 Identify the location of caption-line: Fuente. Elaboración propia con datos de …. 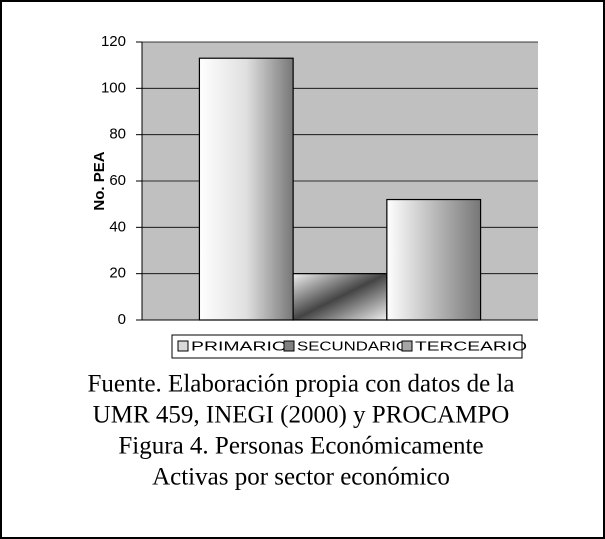
(301, 384).